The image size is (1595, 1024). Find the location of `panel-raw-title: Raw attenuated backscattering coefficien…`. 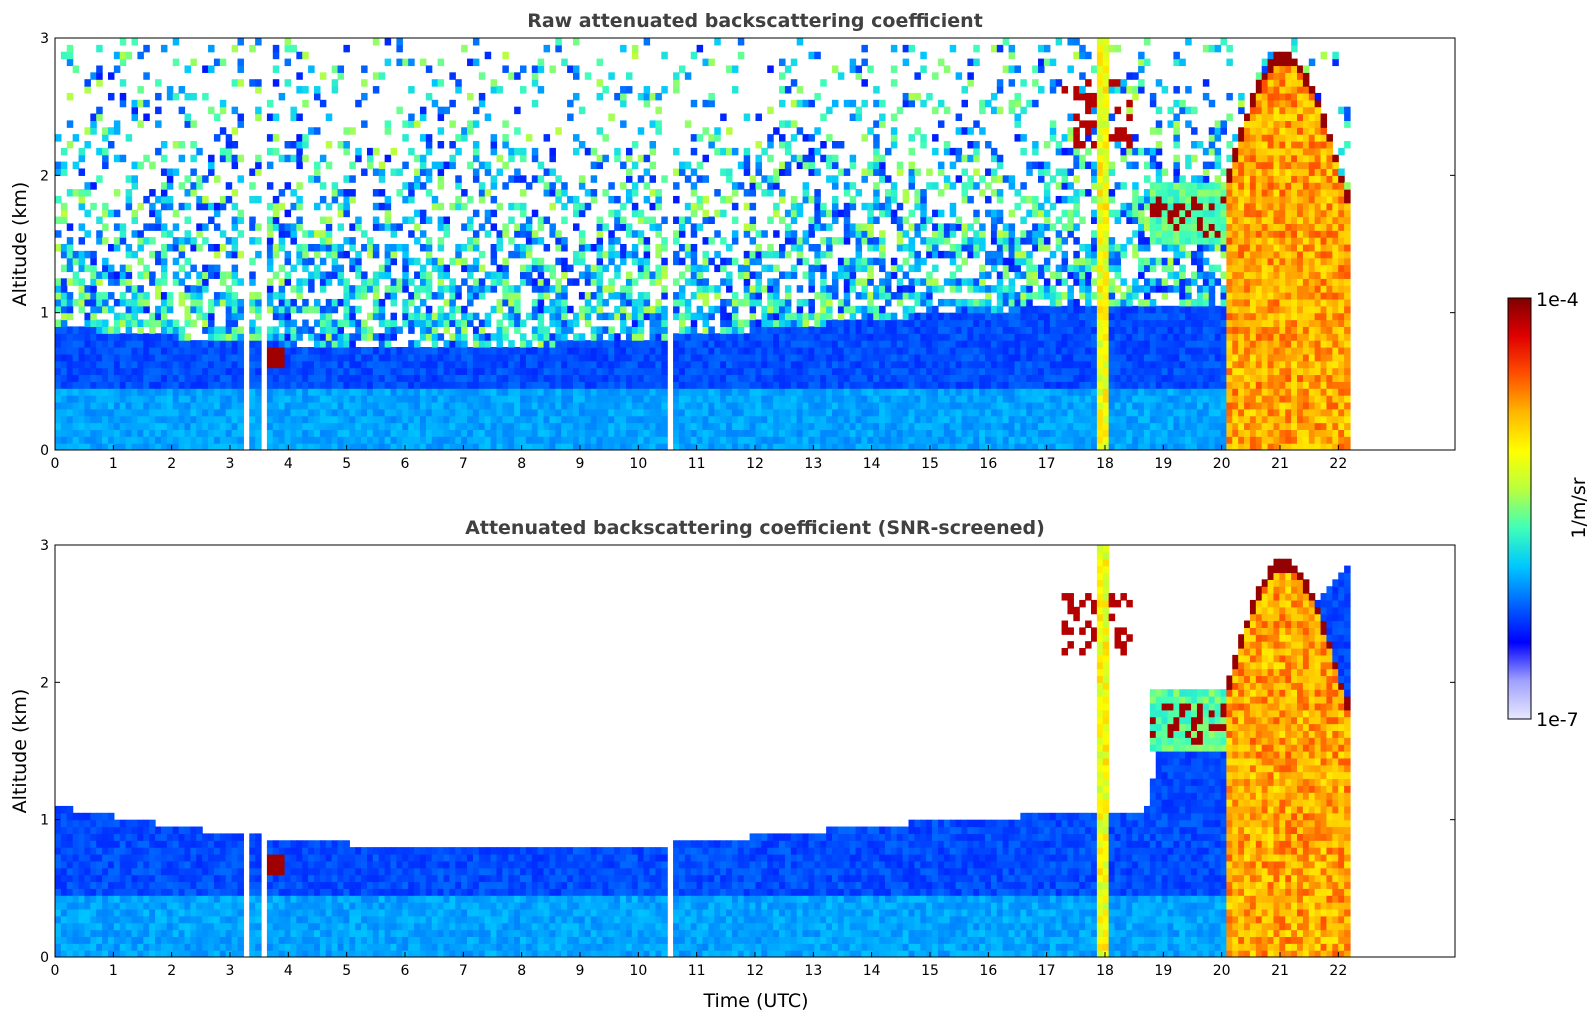

panel-raw-title: Raw attenuated backscattering coefficien… is located at coordinates (755, 21).